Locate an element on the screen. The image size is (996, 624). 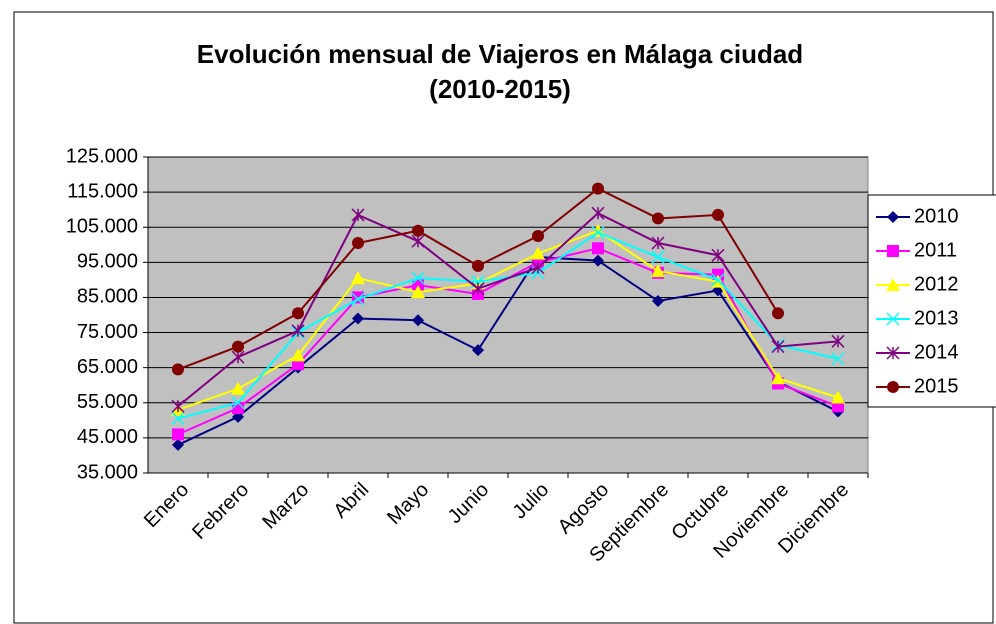
legend-label: 2014 is located at coordinates (936, 352).